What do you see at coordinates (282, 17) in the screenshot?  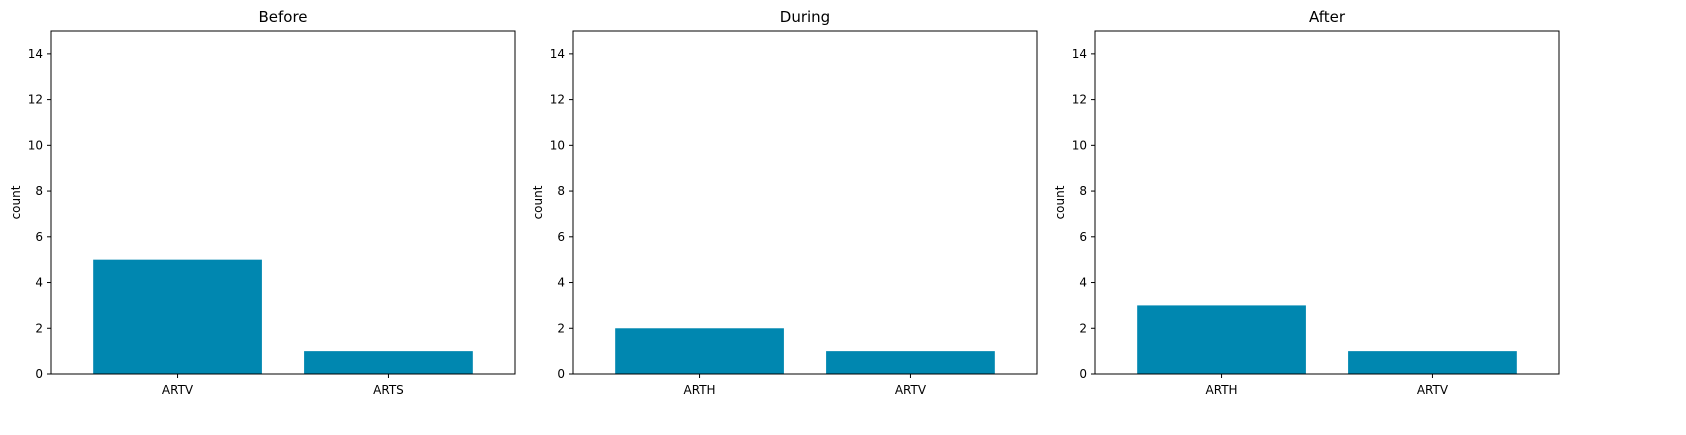 I see `chart-title: Before` at bounding box center [282, 17].